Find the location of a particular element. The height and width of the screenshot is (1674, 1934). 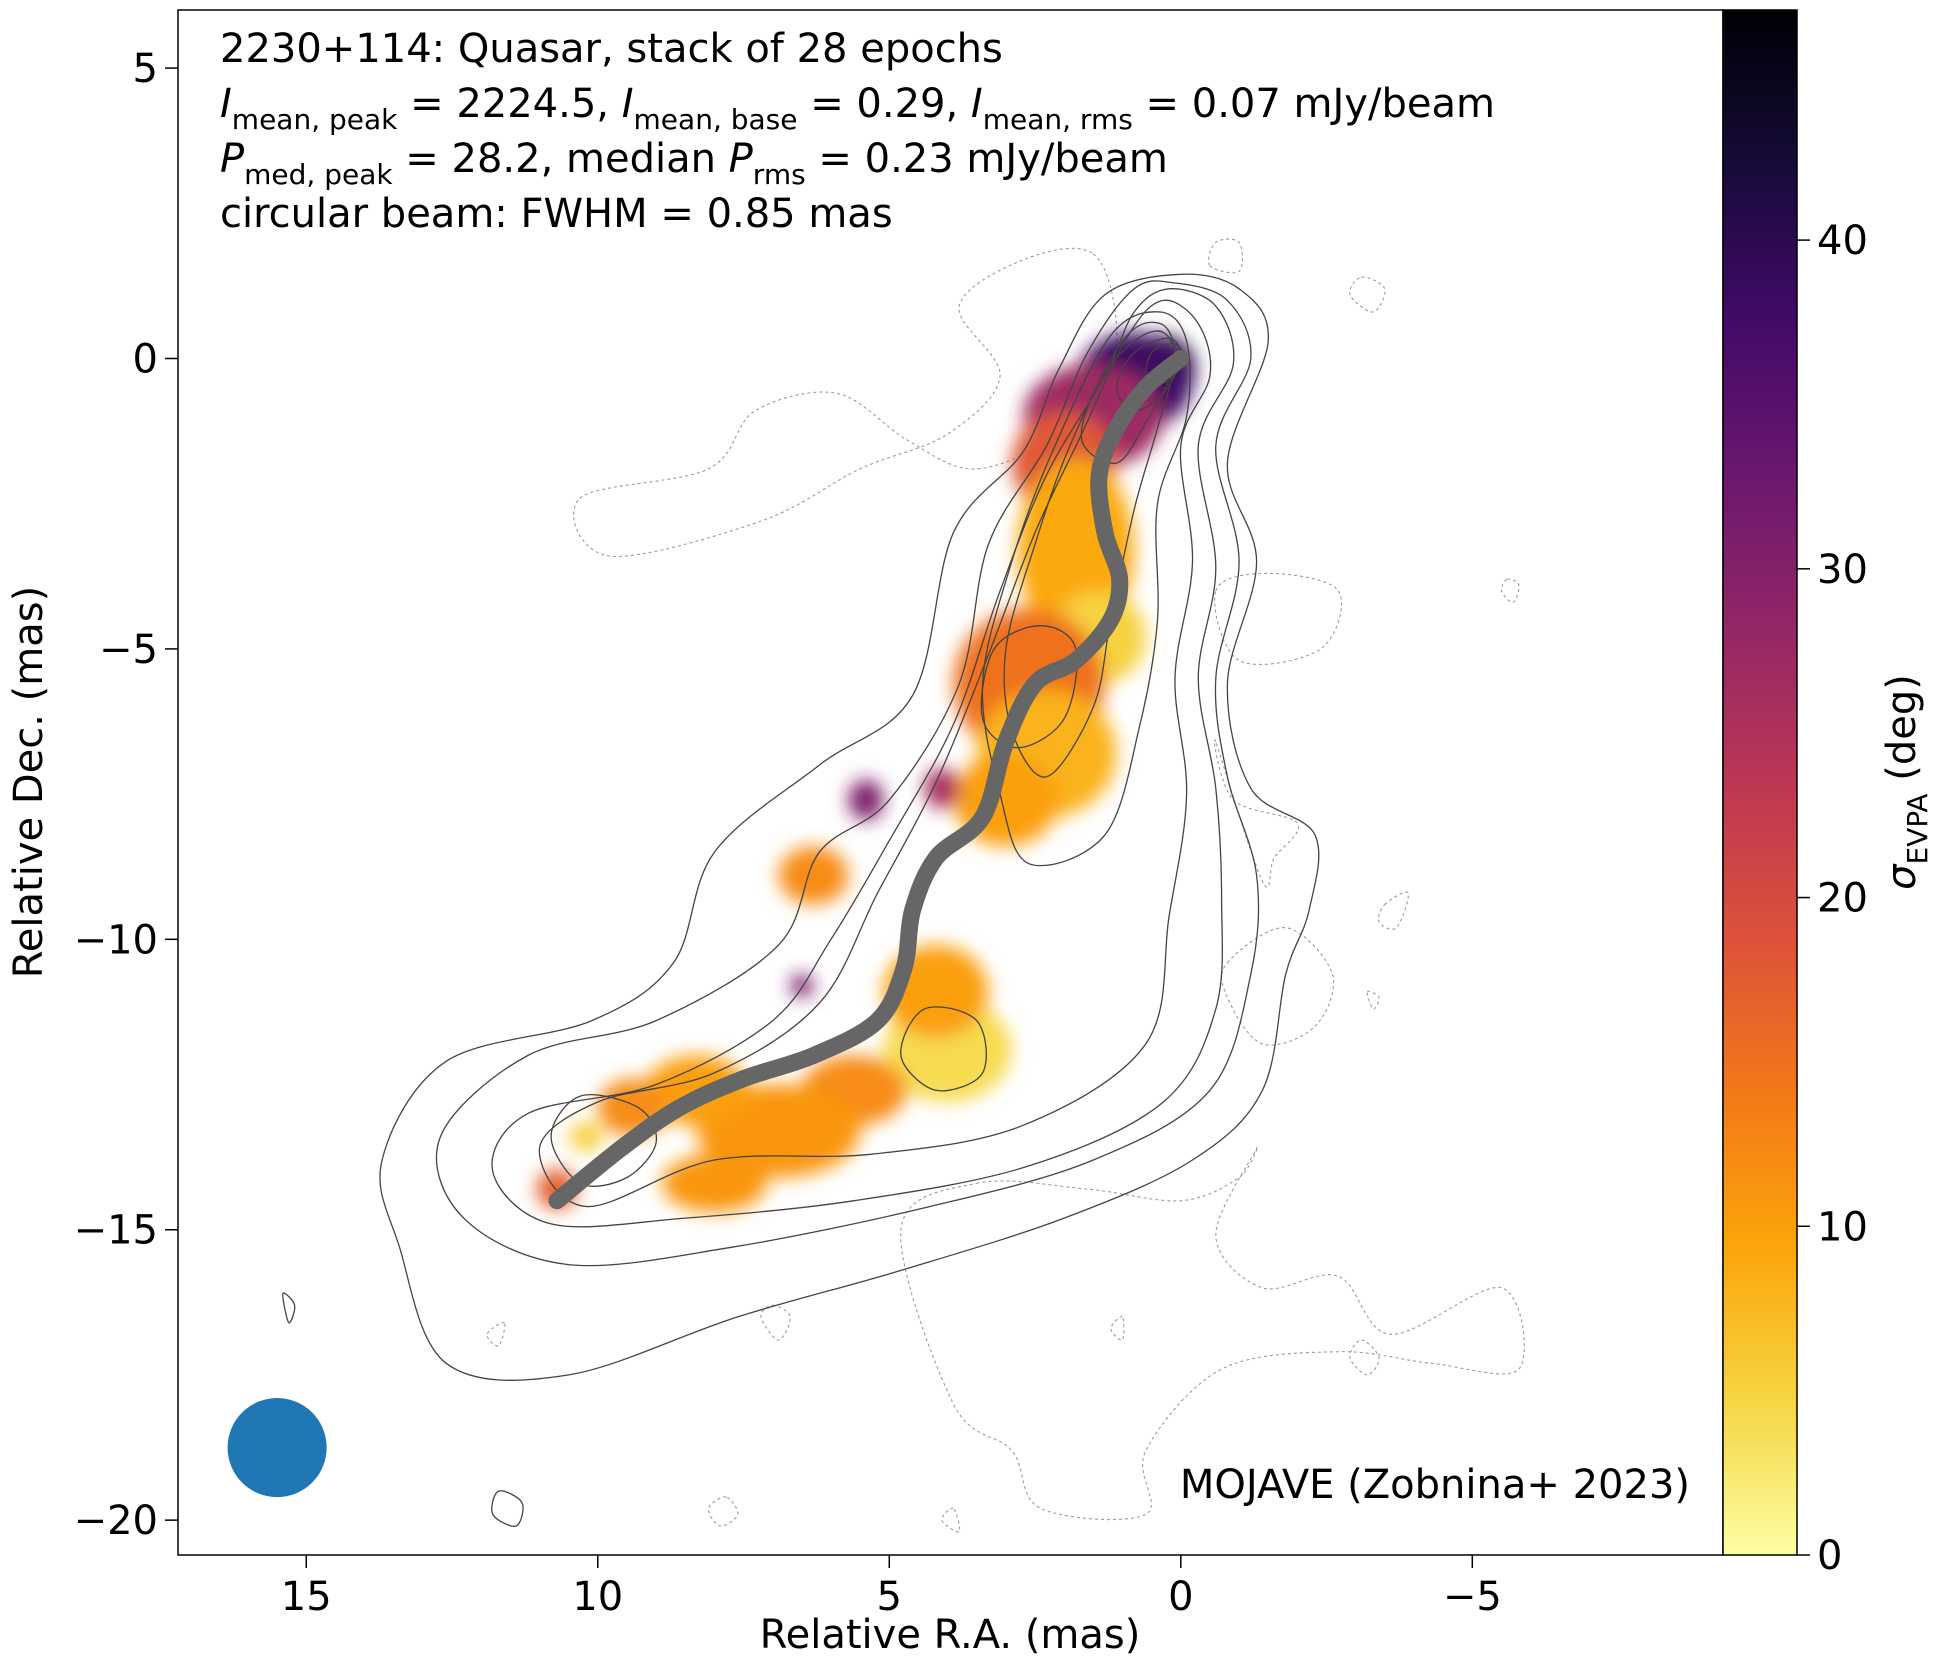

colorbar-tick-label: 0 is located at coordinates (1829, 1556).